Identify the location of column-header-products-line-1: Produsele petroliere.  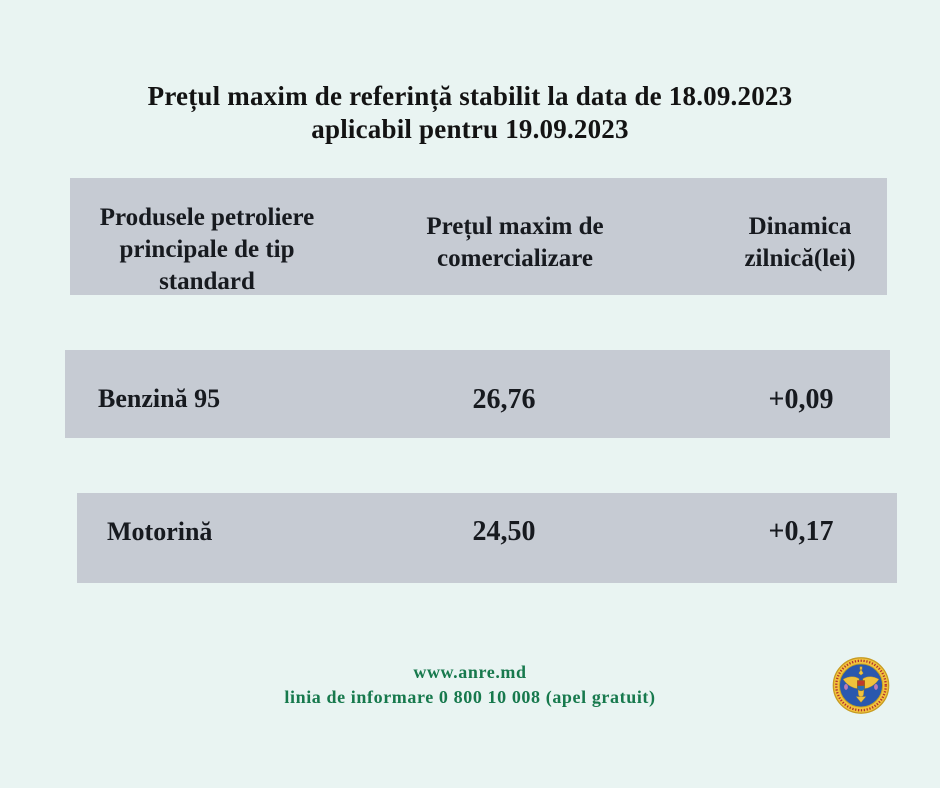
(207, 217).